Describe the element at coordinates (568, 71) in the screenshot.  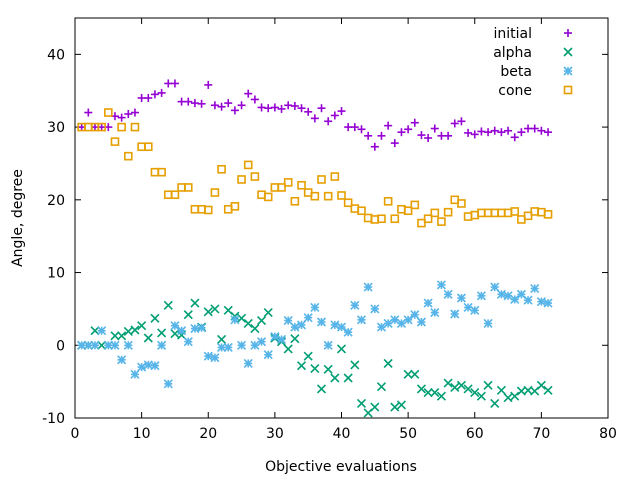
I see `legend-marker-beta` at that location.